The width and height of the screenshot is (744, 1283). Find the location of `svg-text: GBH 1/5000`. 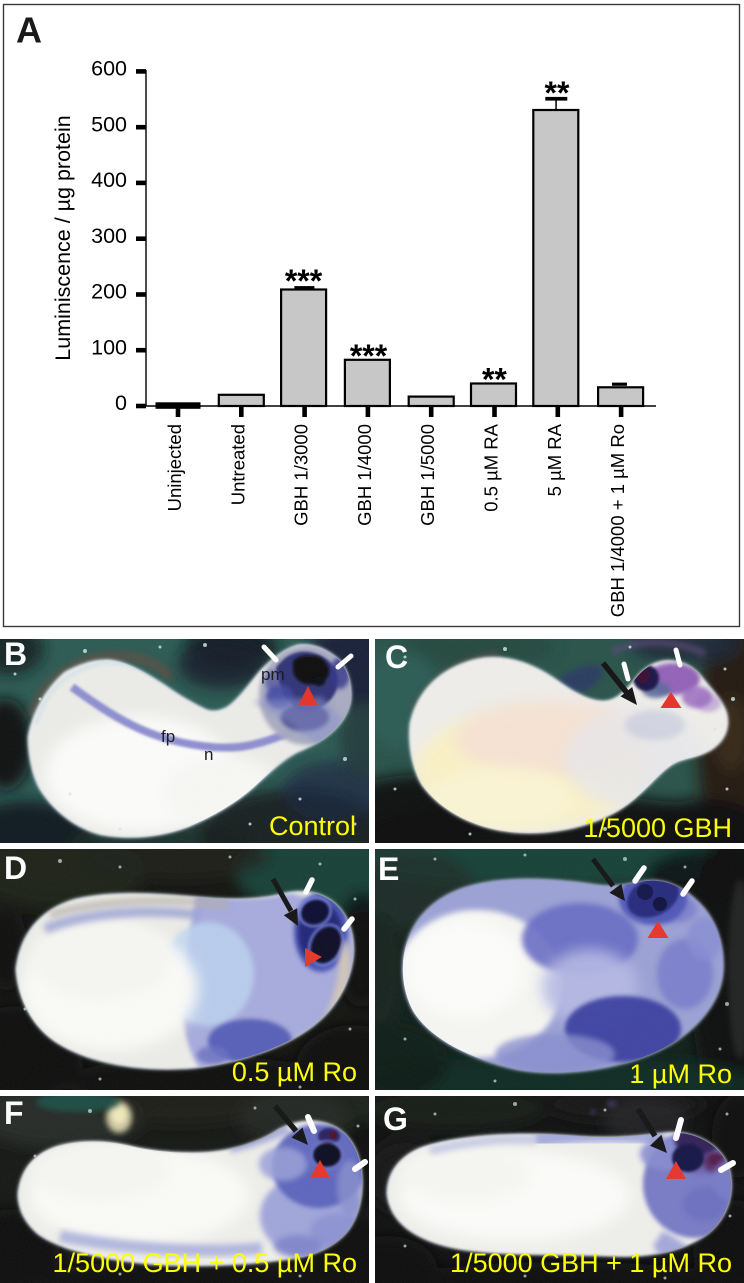

svg-text: GBH 1/5000 is located at coordinates (427, 475).